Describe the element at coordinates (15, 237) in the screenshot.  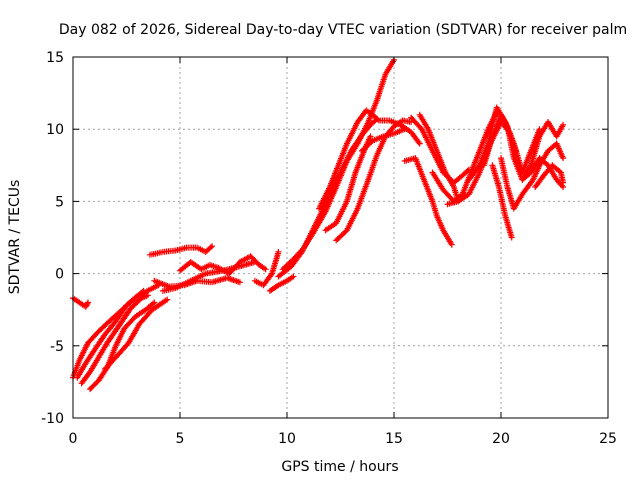
I see `y-axis-label: SDTVAR / TECUs` at that location.